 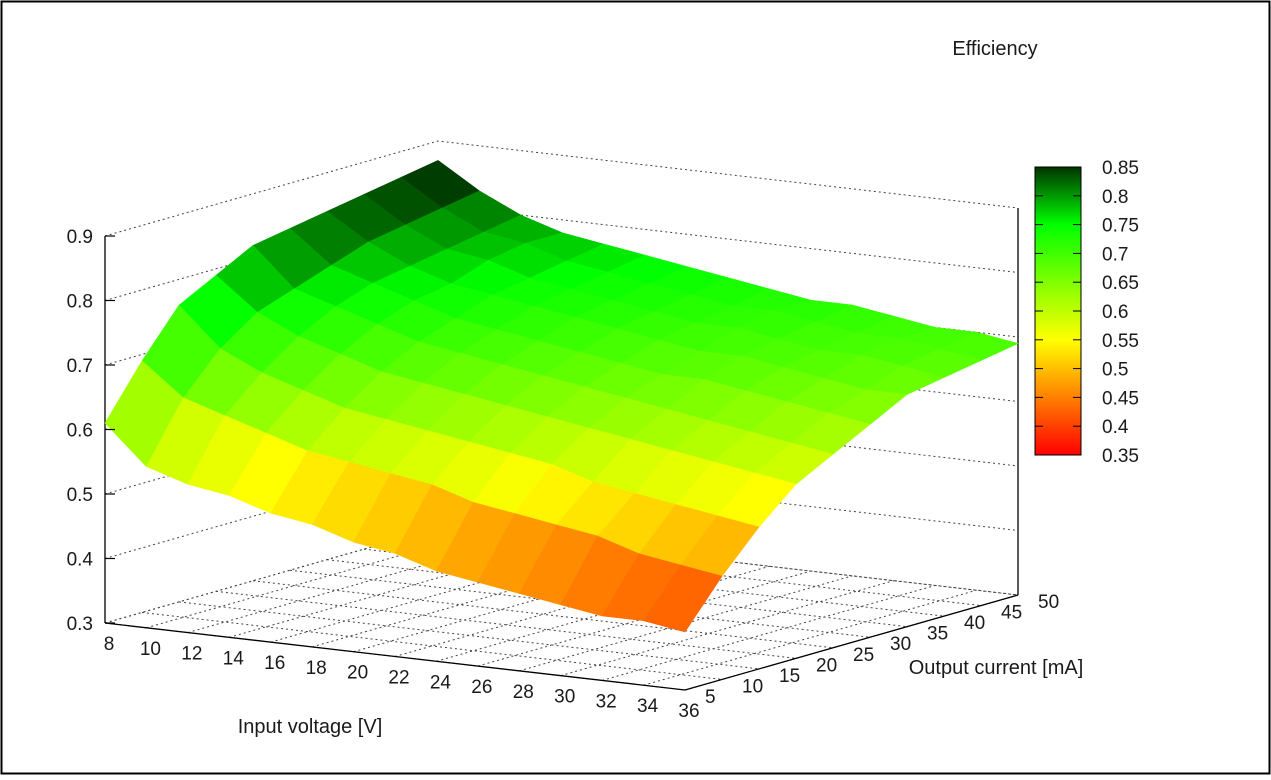 What do you see at coordinates (789, 676) in the screenshot?
I see `y-tick-label: 15` at bounding box center [789, 676].